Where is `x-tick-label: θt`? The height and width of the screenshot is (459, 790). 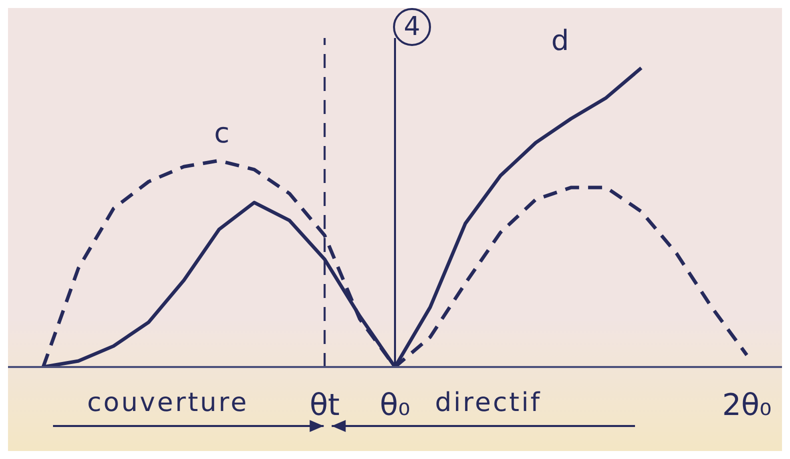 x-tick-label: θt is located at coordinates (325, 405).